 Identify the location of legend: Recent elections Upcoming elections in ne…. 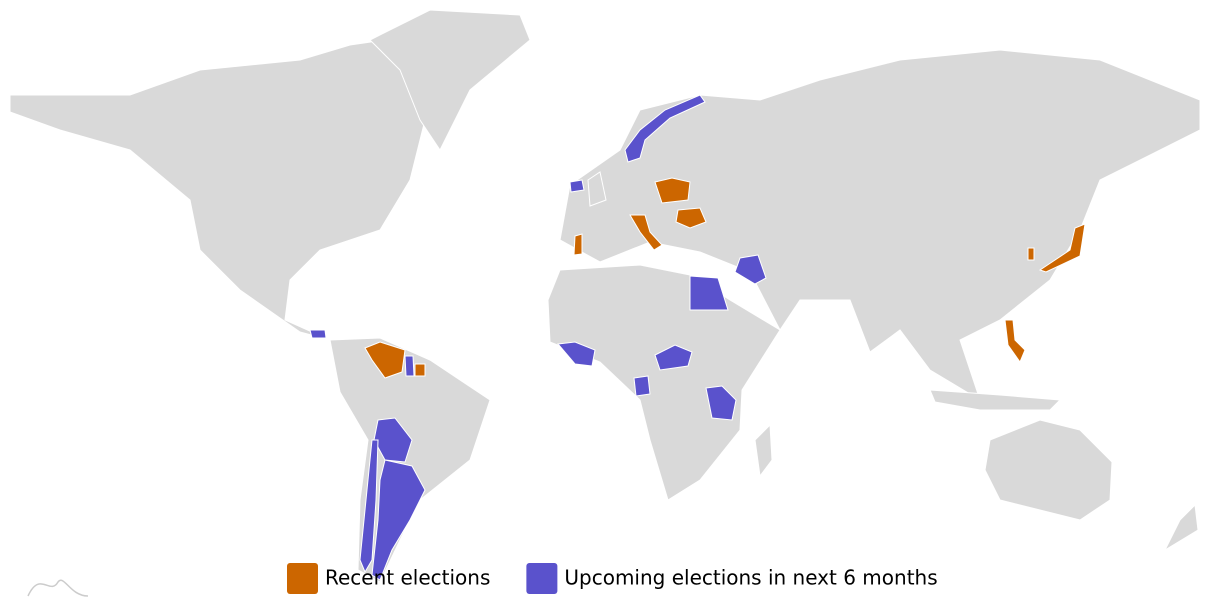
(612, 578).